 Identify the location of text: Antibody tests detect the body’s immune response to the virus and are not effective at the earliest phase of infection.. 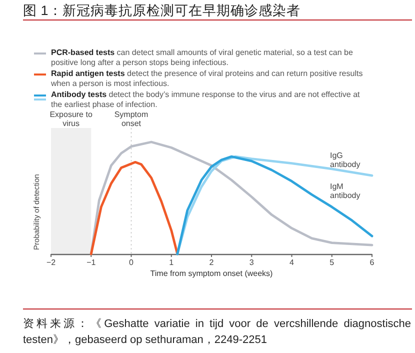
(206, 99).